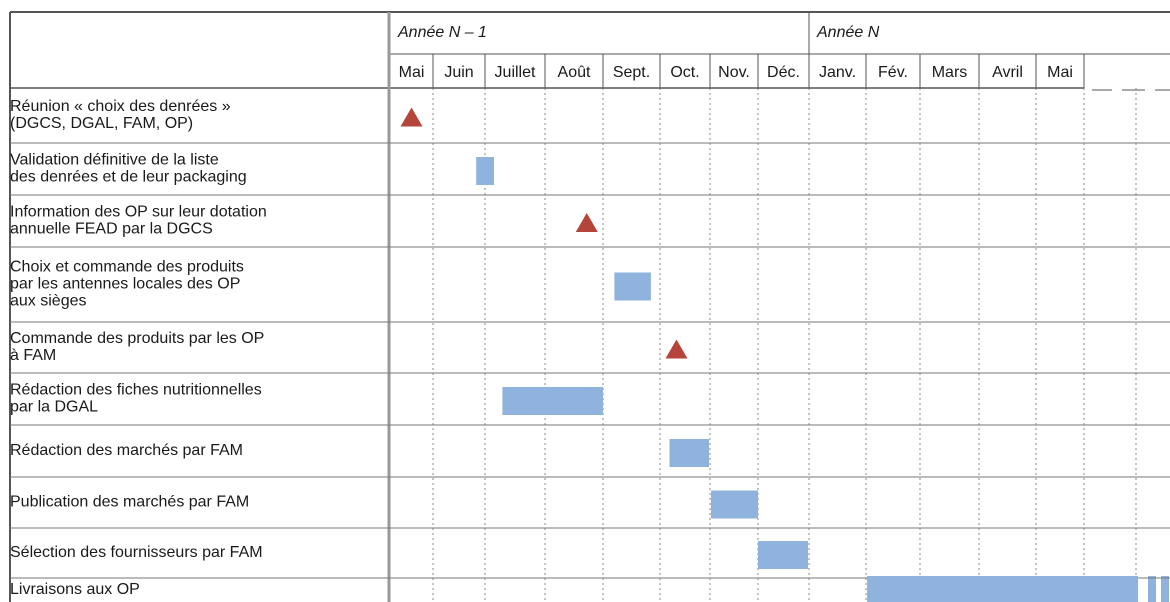 Image resolution: width=1170 pixels, height=602 pixels. I want to click on task-label: des denrées et de leur packaging, so click(128, 177).